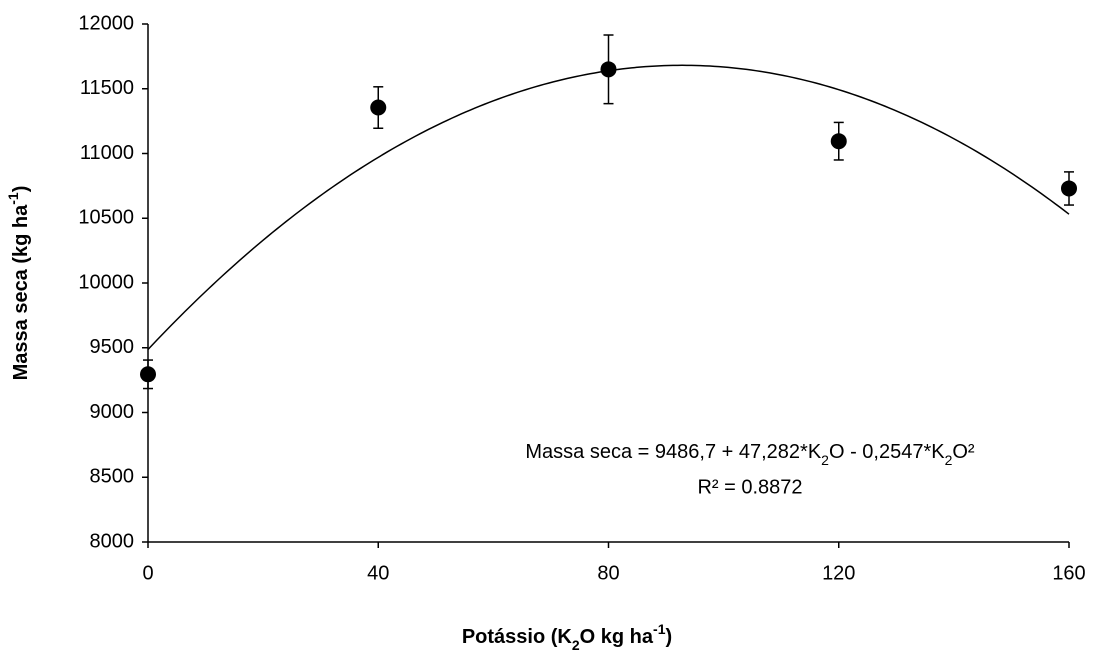  What do you see at coordinates (147, 573) in the screenshot?
I see `x-tick-label: 0` at bounding box center [147, 573].